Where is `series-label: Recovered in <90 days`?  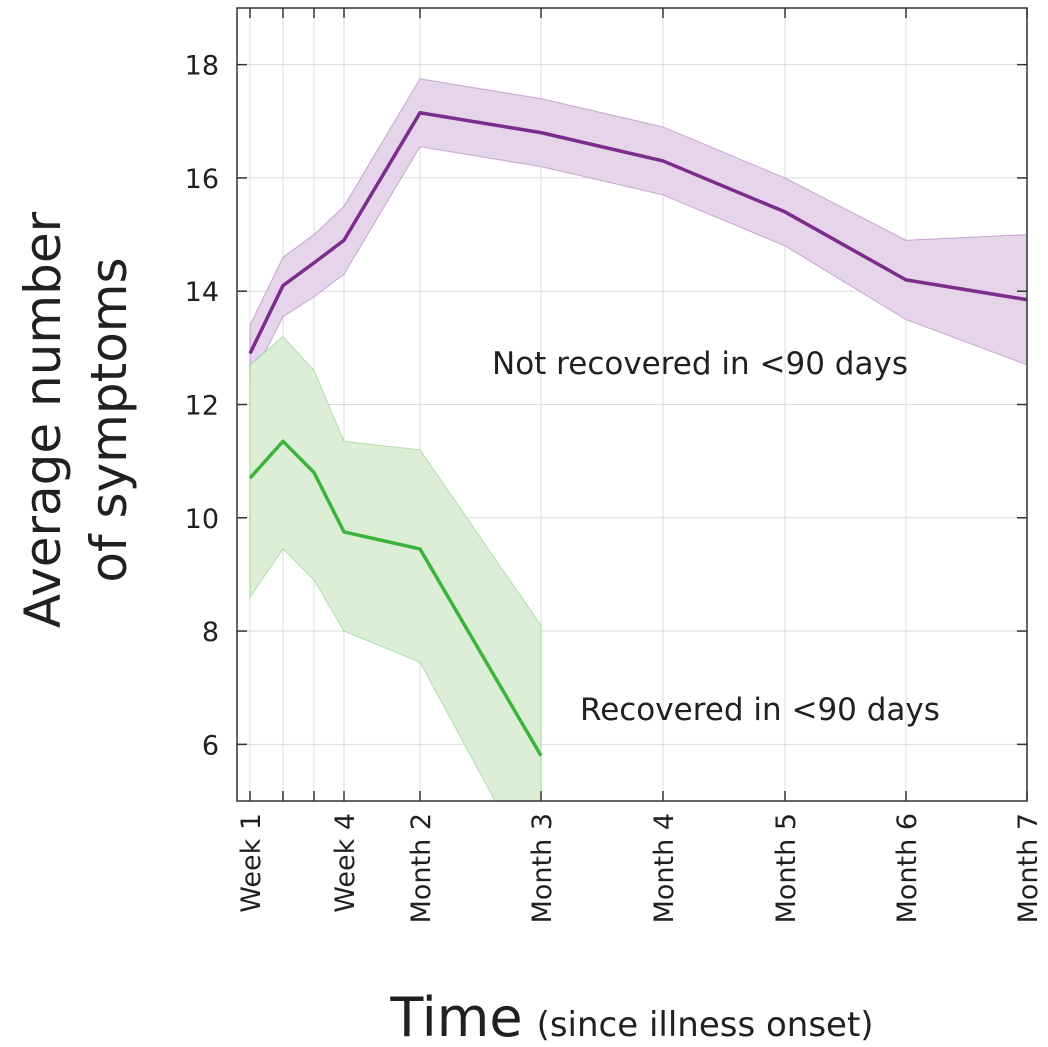 series-label: Recovered in <90 days is located at coordinates (760, 710).